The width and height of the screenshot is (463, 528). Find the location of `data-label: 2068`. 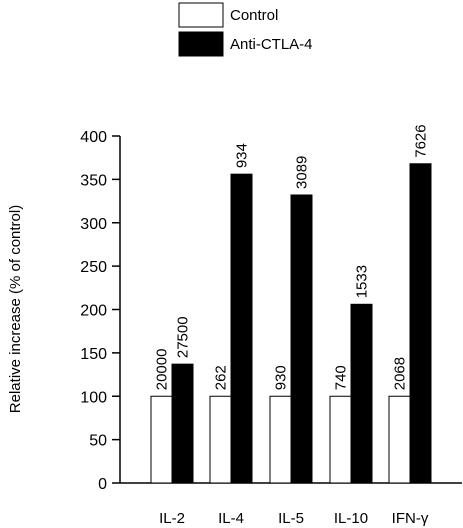

data-label: 2068 is located at coordinates (400, 373).